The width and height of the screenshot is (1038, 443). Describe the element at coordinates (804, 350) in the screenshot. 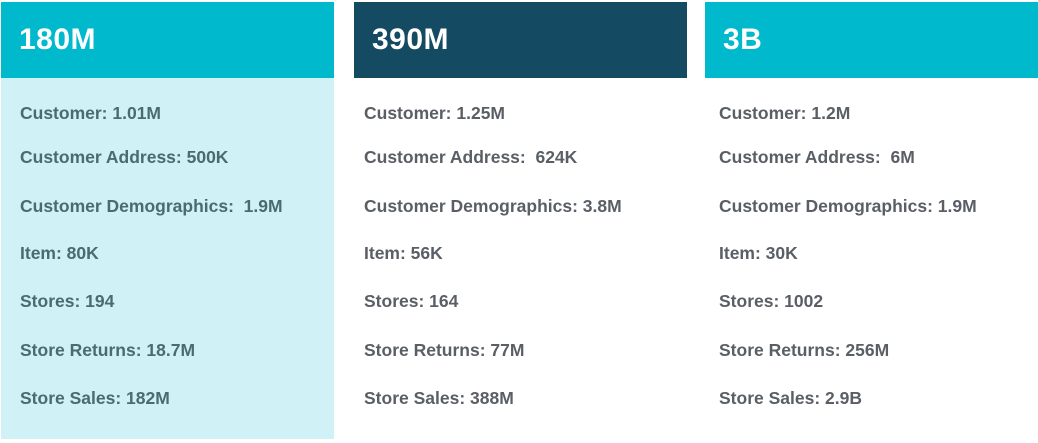

I see `stat-store-returns: Store Returns: 256M` at that location.